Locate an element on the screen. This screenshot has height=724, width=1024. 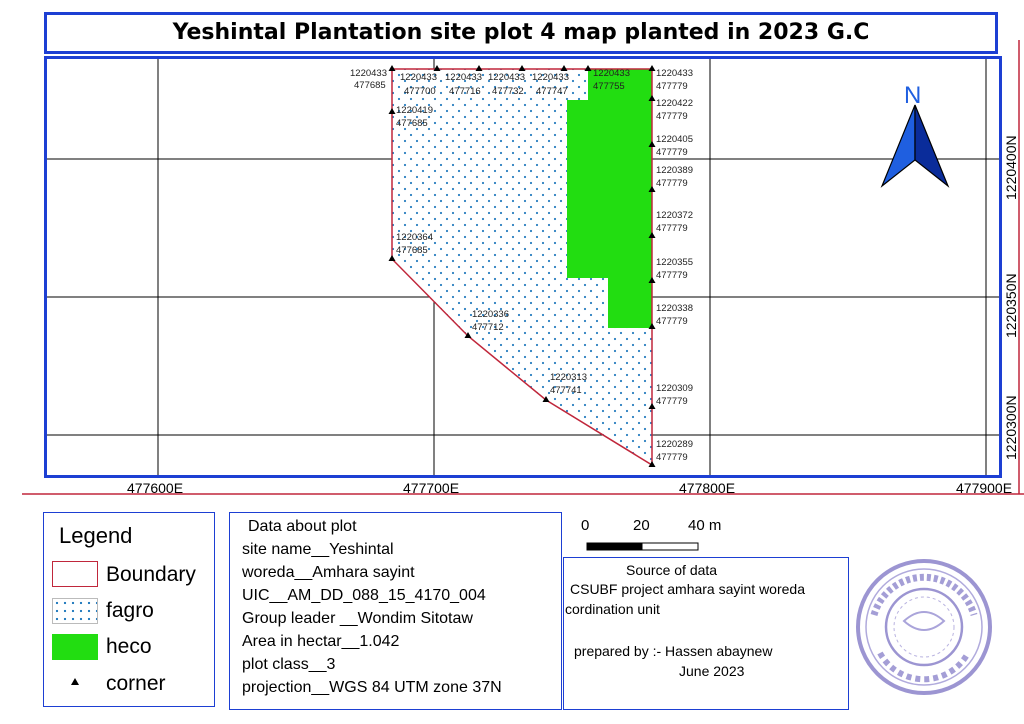
corner-label-e: 477716 is located at coordinates (465, 91).